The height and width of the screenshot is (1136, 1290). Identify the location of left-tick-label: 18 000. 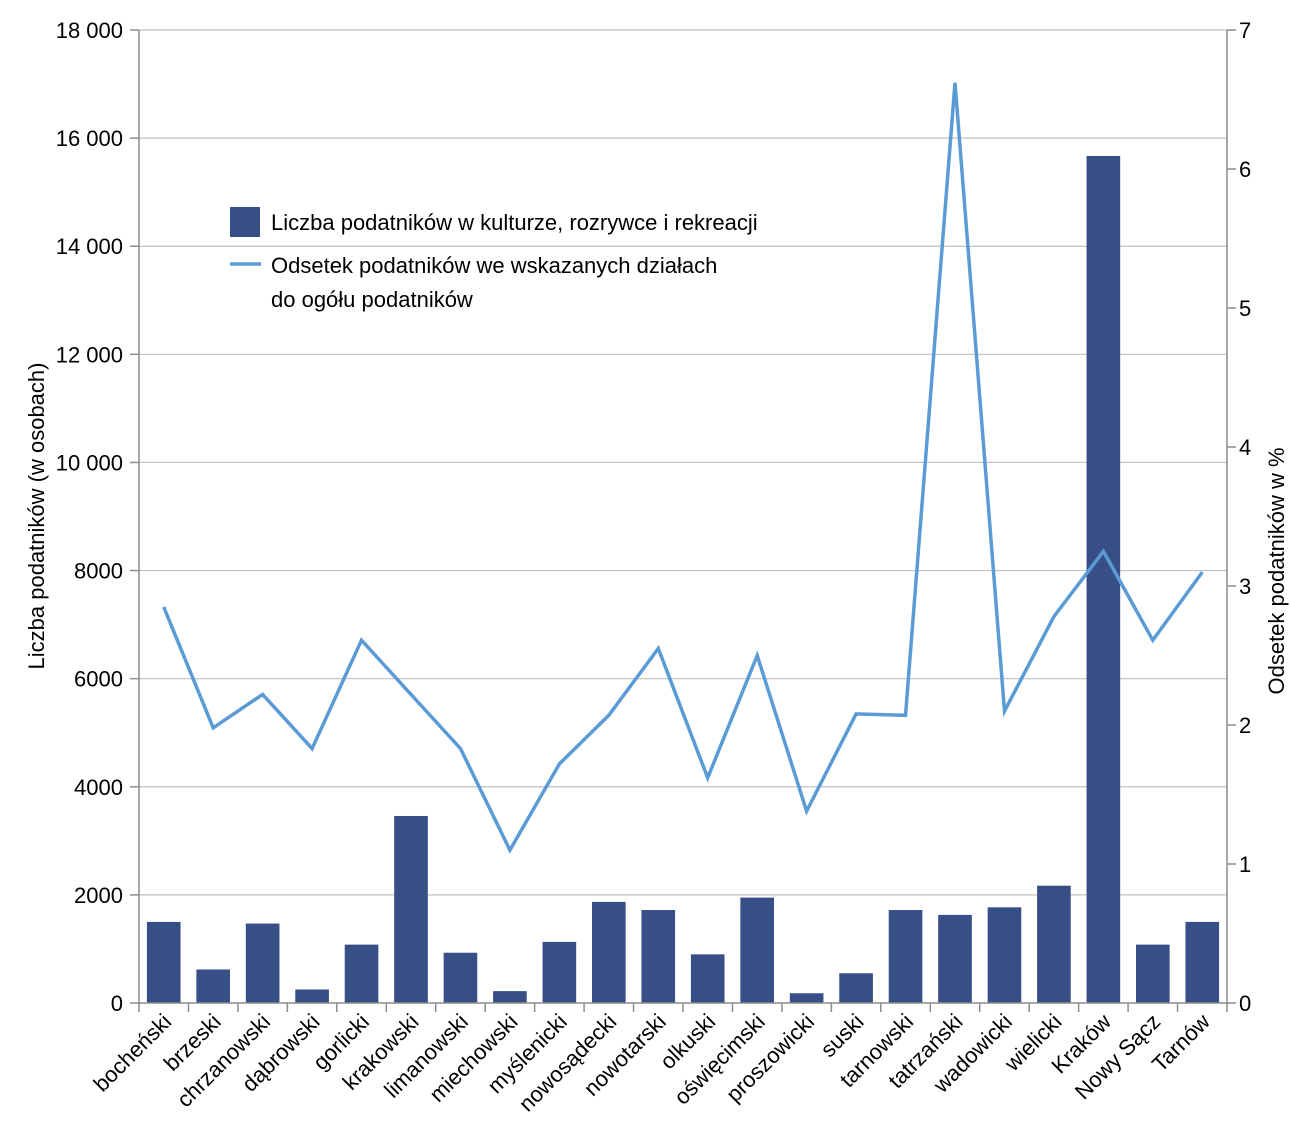
(89, 30).